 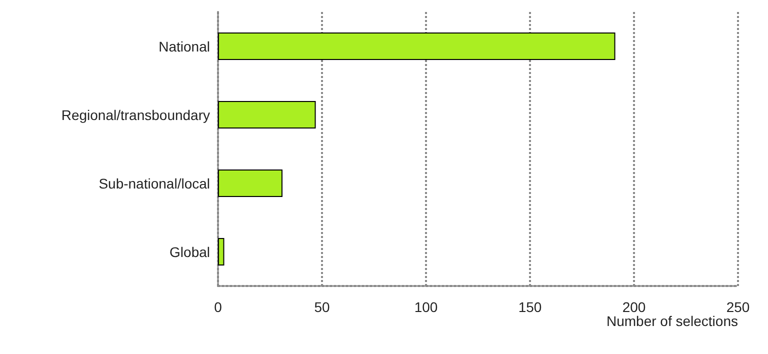 What do you see at coordinates (530, 307) in the screenshot?
I see `x-tick-label: 150` at bounding box center [530, 307].